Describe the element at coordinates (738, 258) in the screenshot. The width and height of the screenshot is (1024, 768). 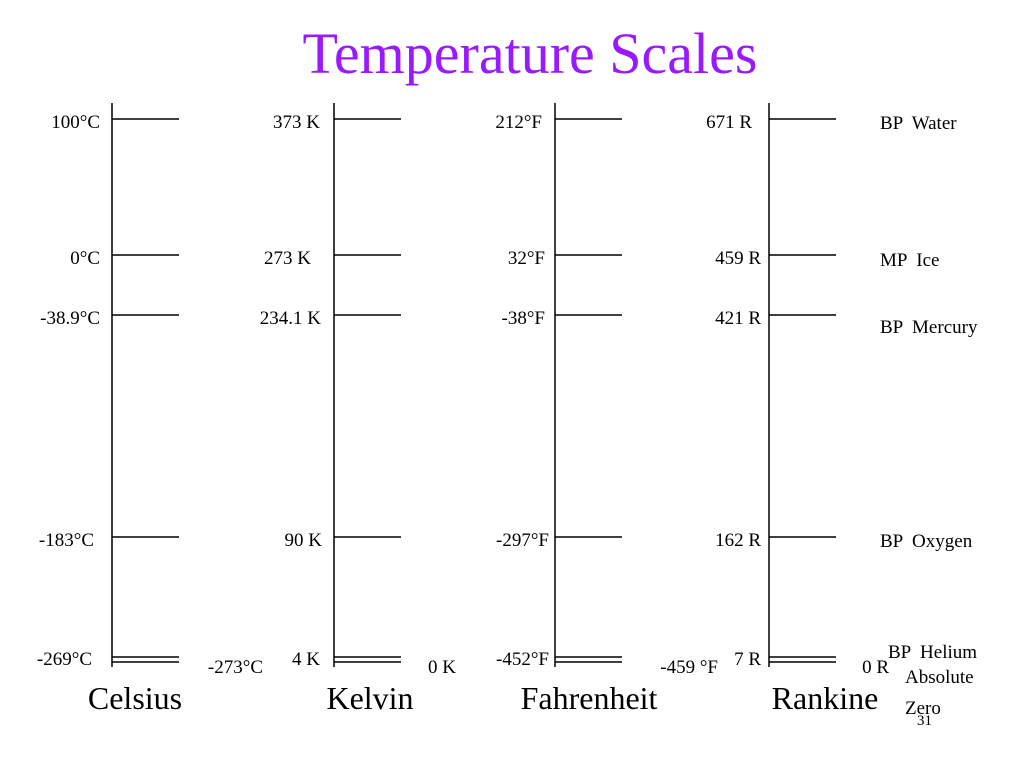
I see `tick-label: 459 R` at that location.